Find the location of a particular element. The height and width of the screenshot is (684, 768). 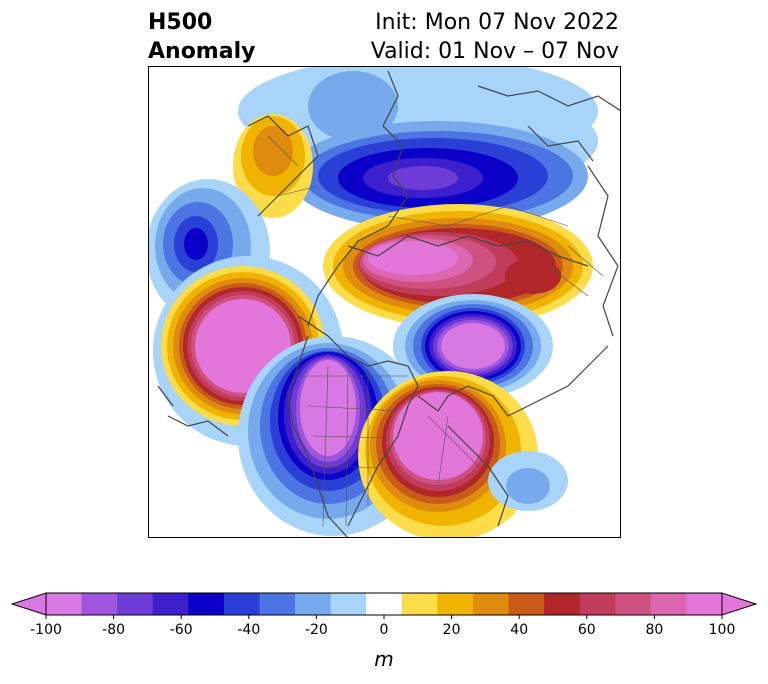

anomaly-south-negative is located at coordinates (528, 481).